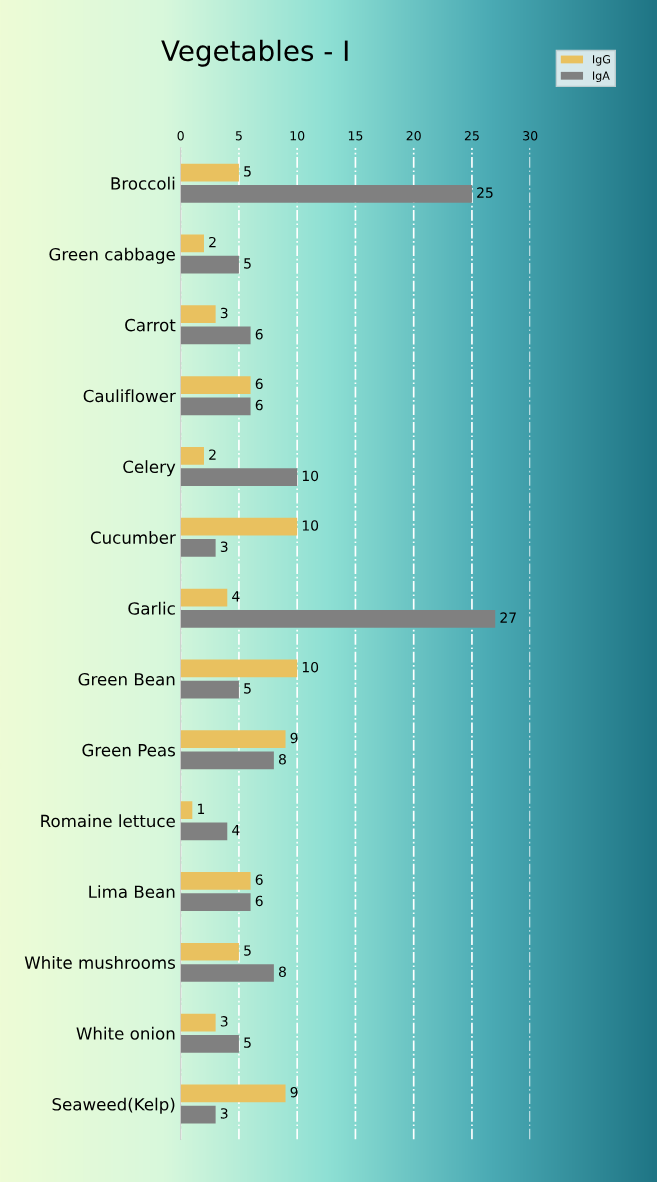  Describe the element at coordinates (113, 1105) in the screenshot. I see `y-tick-label: Seaweed(Kelp)` at that location.